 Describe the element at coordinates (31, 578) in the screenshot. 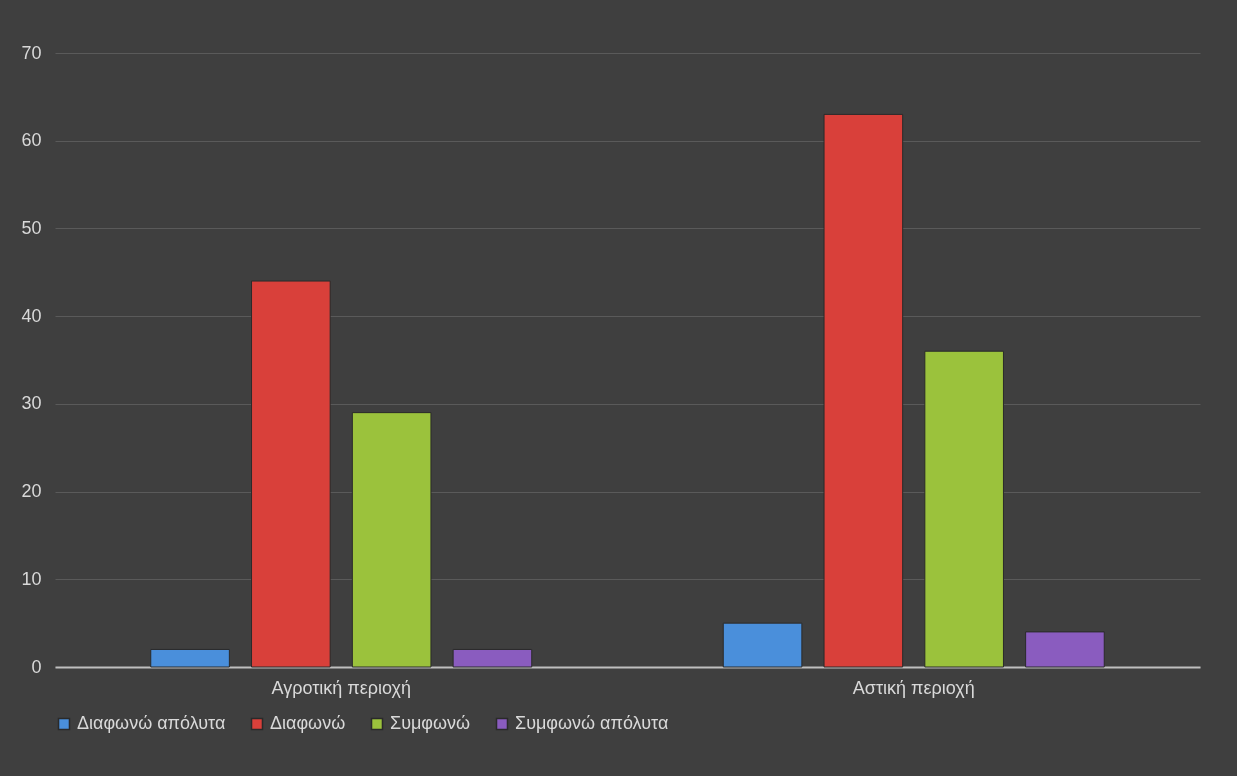

I see `y-tick-label: 10` at that location.